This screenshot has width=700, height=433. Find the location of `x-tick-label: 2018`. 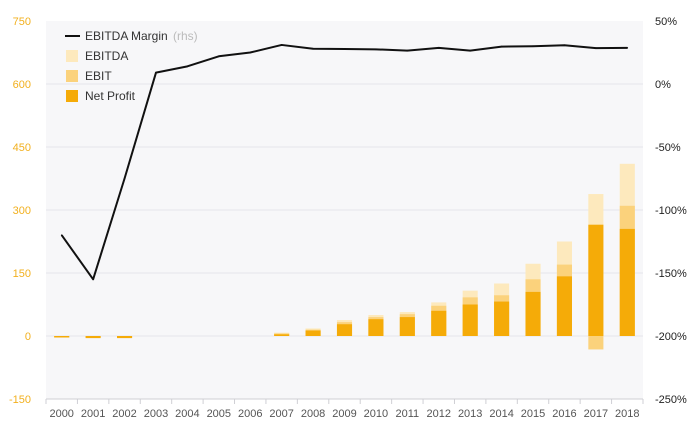

x-tick-label: 2018 is located at coordinates (627, 414).